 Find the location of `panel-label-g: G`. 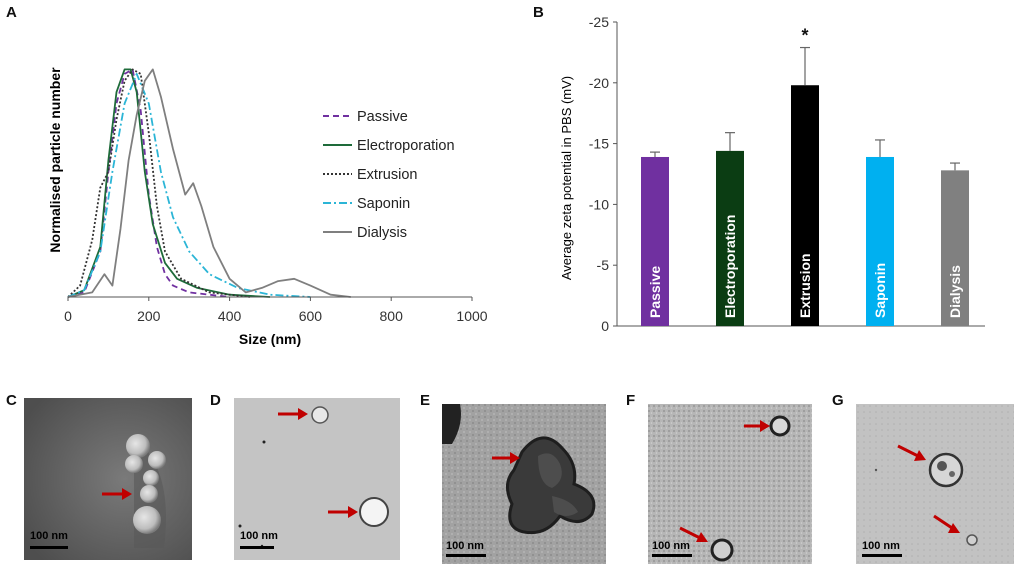

panel-label-g: G is located at coordinates (838, 400).